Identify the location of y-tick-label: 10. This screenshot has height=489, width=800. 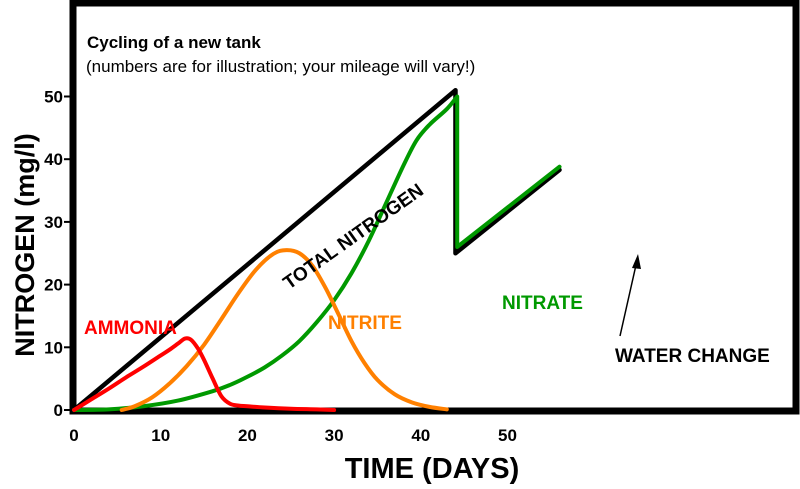
(53, 347).